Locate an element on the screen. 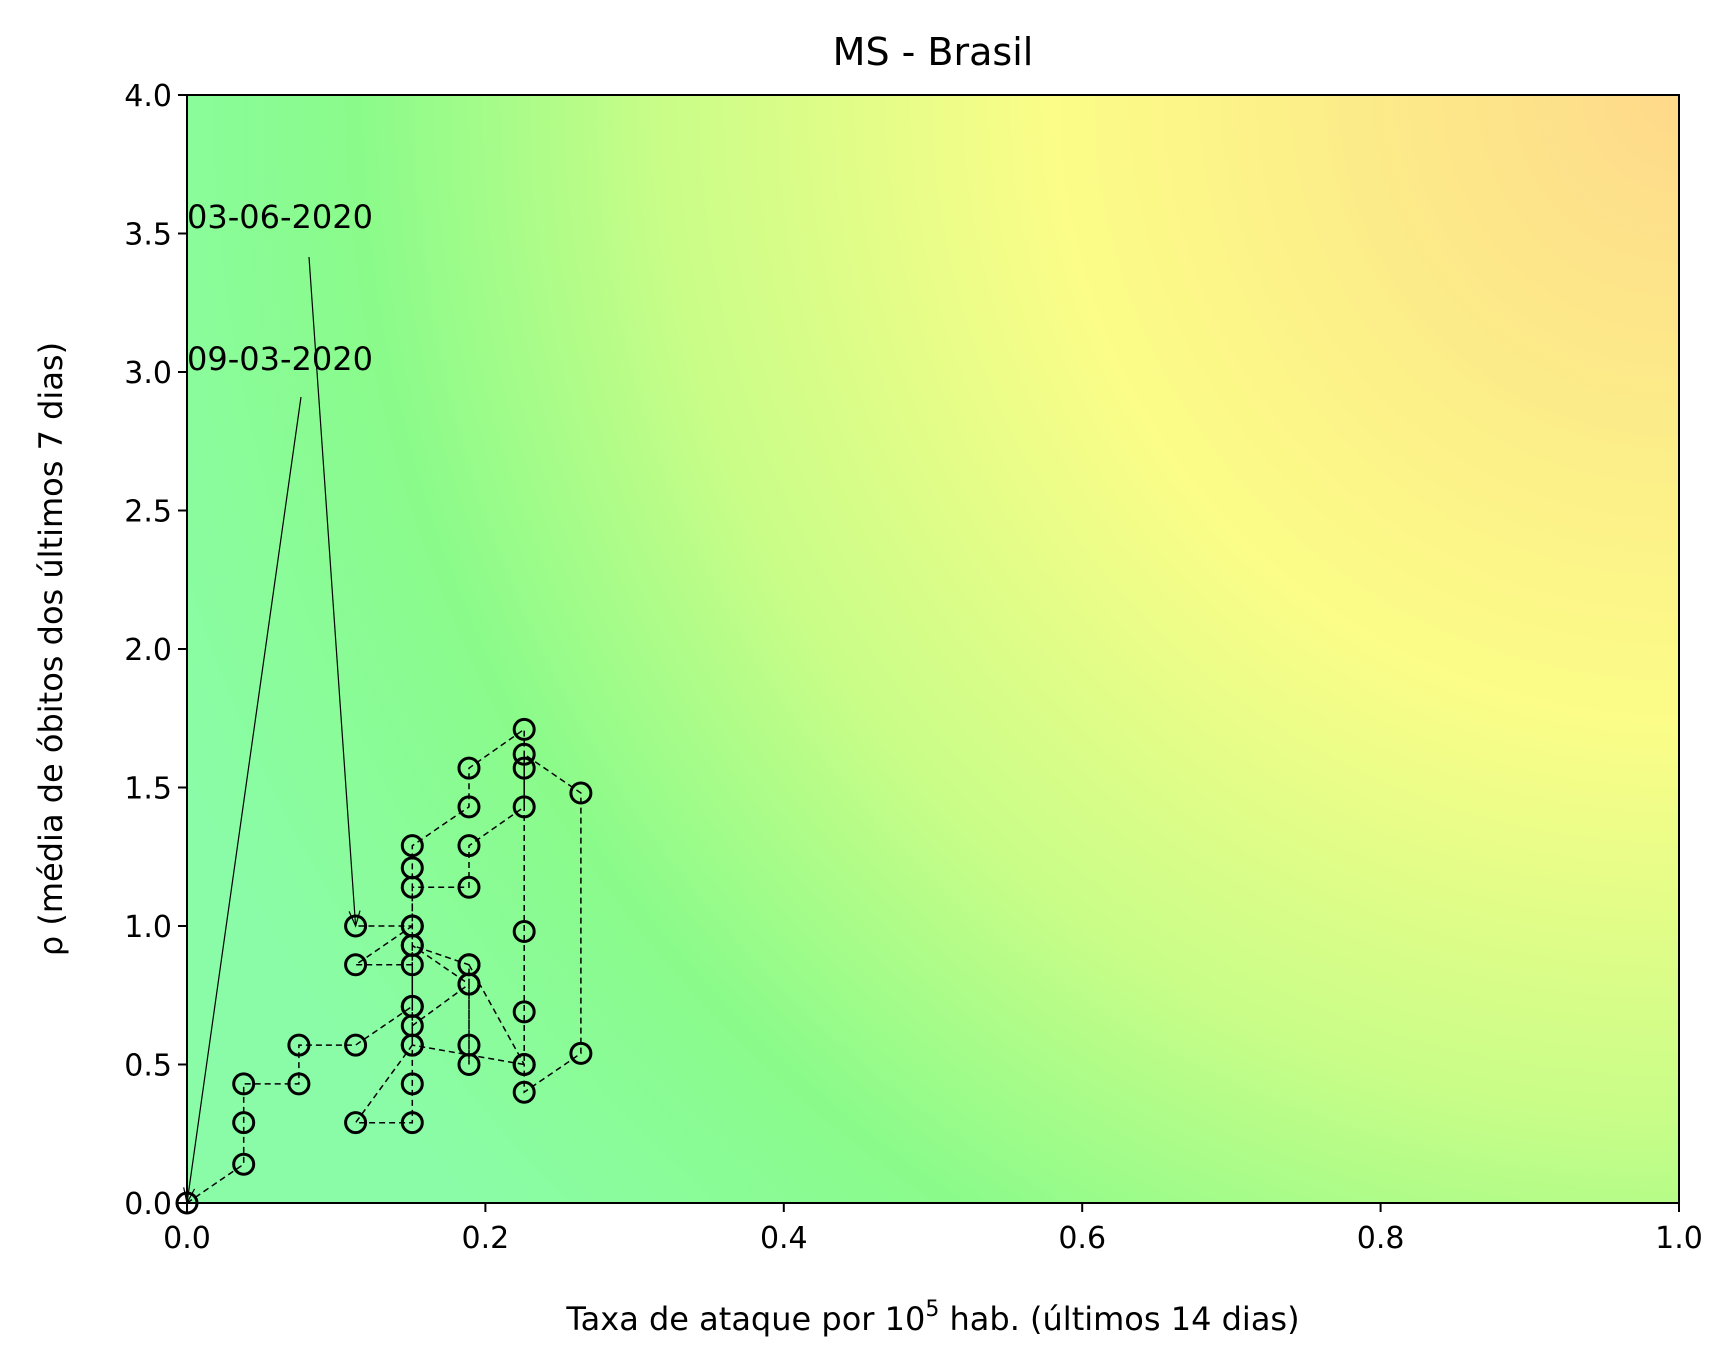 The height and width of the screenshot is (1370, 1736). x-axis-label-suffix: hab. (últimos 14 dias) is located at coordinates (1119, 1319).